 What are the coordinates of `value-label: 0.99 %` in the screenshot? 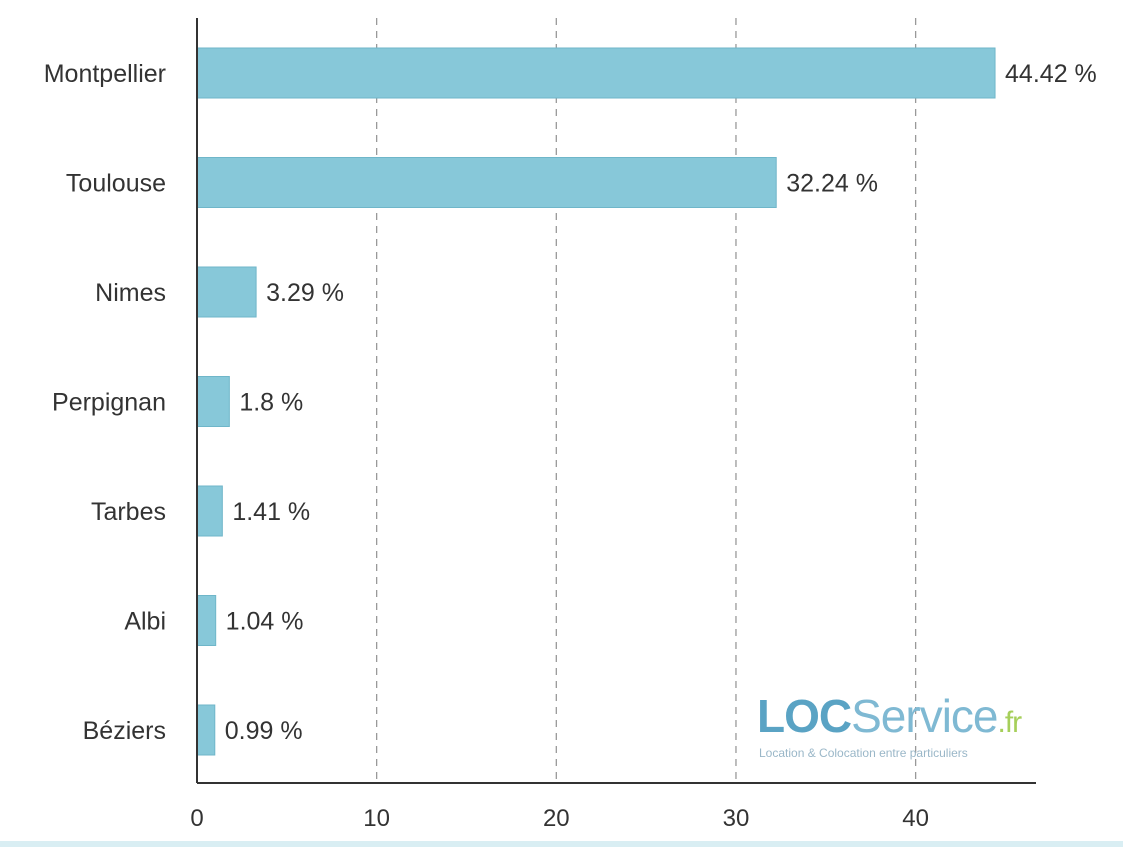 It's located at (264, 731).